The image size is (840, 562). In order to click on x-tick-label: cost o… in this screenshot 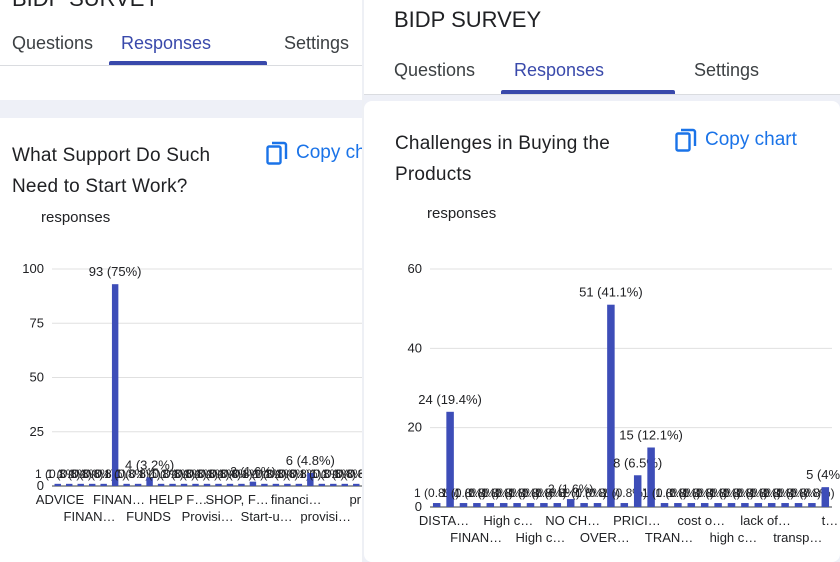, I will do `click(701, 520)`.